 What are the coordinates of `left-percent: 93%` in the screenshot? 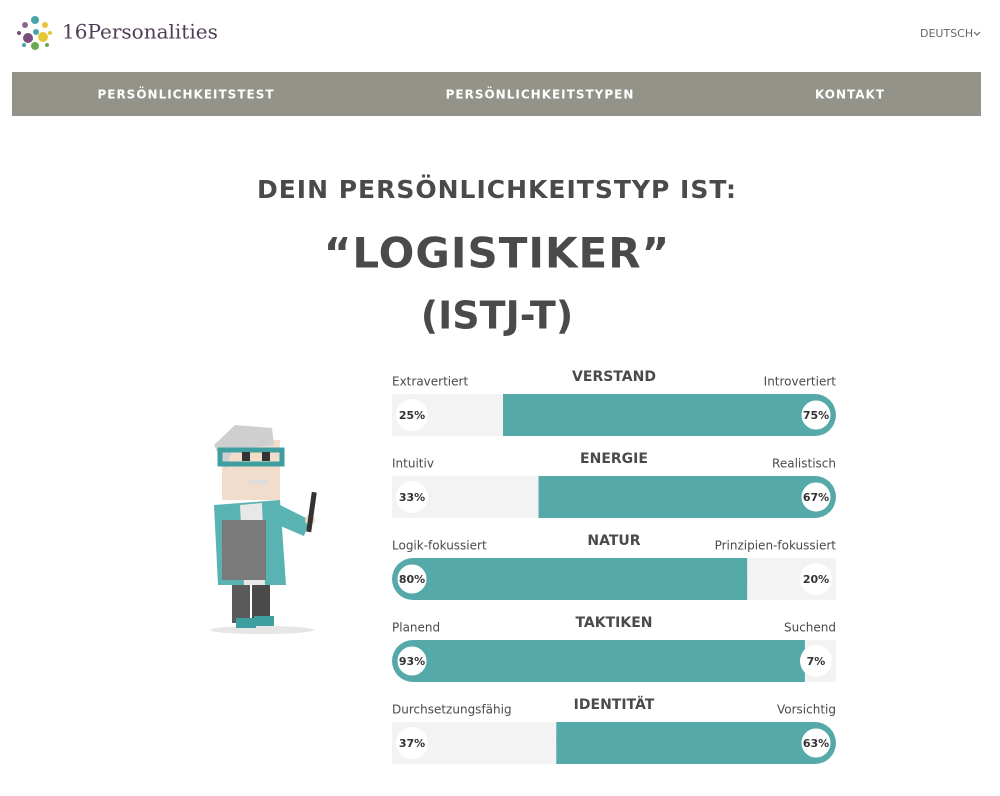 It's located at (412, 661).